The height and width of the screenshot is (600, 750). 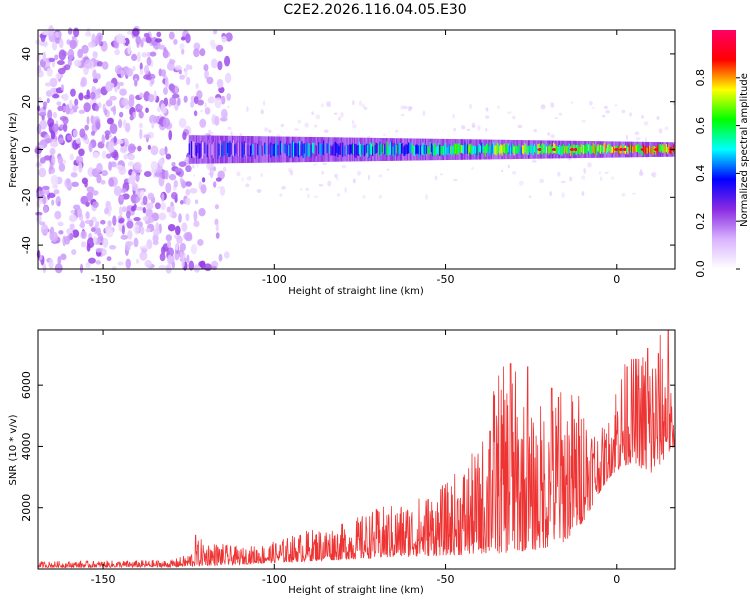 I want to click on snr-x-tick-label: -150, so click(x=103, y=579).